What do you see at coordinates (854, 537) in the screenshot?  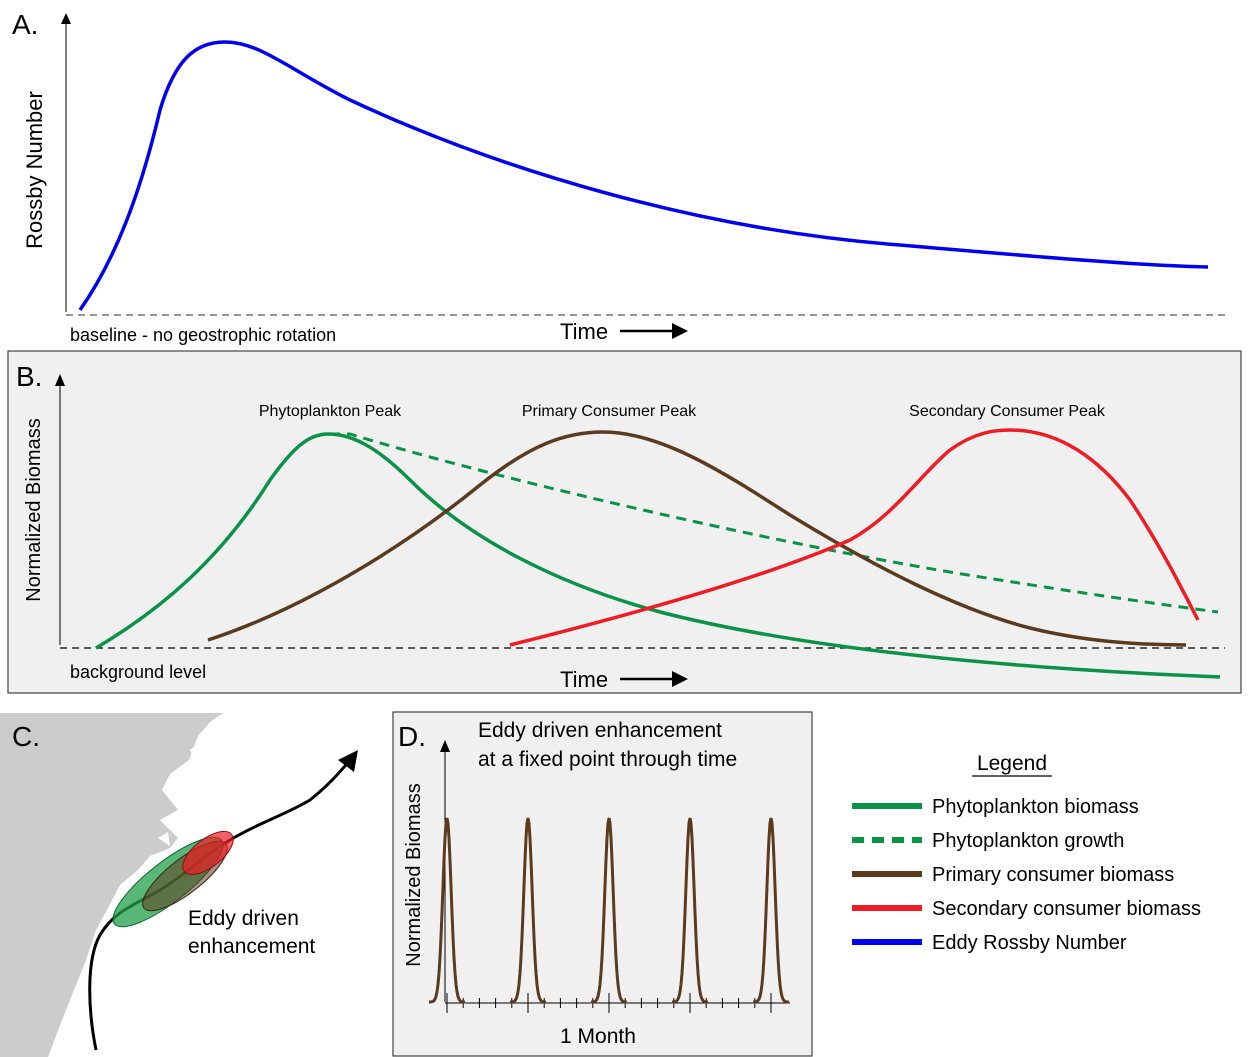 I see `secondary-consumer-curve` at bounding box center [854, 537].